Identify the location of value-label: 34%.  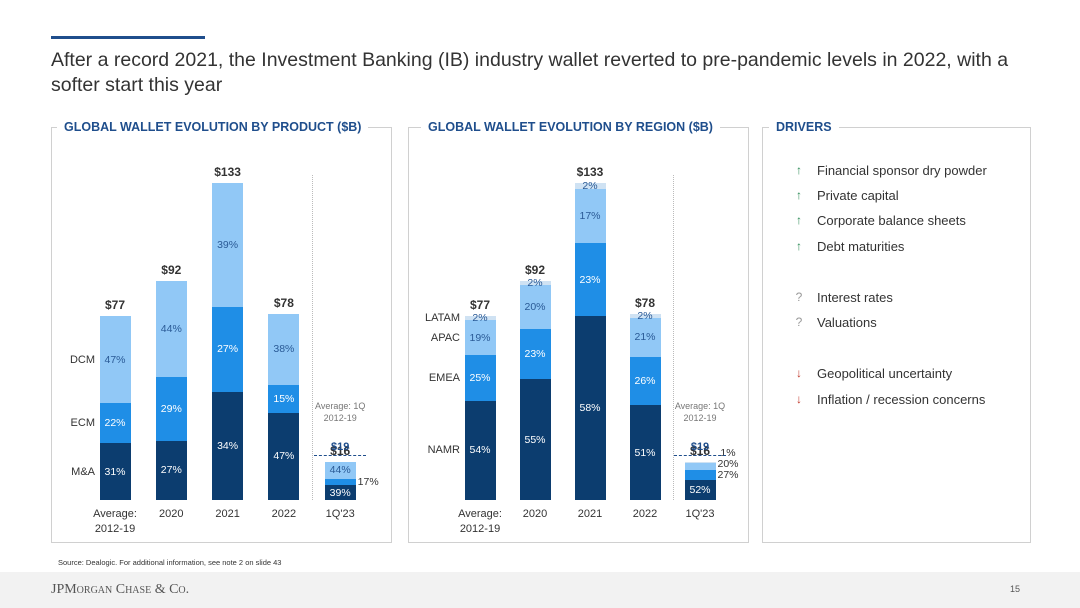
(228, 446).